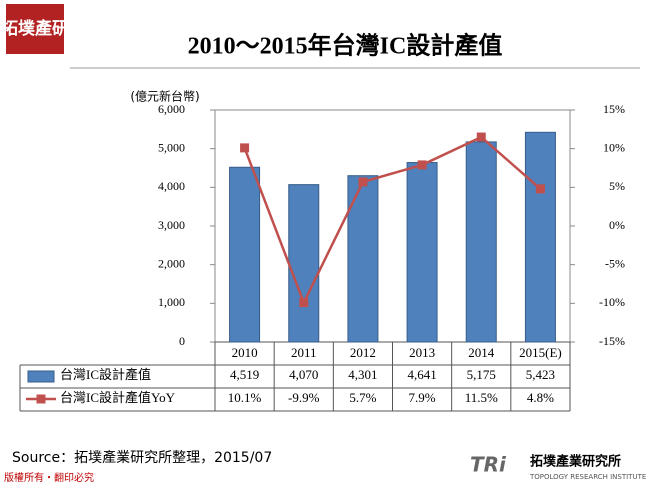 Image resolution: width=650 pixels, height=485 pixels. Describe the element at coordinates (540, 352) in the screenshot. I see `x-tick-label: 2015(E)` at that location.